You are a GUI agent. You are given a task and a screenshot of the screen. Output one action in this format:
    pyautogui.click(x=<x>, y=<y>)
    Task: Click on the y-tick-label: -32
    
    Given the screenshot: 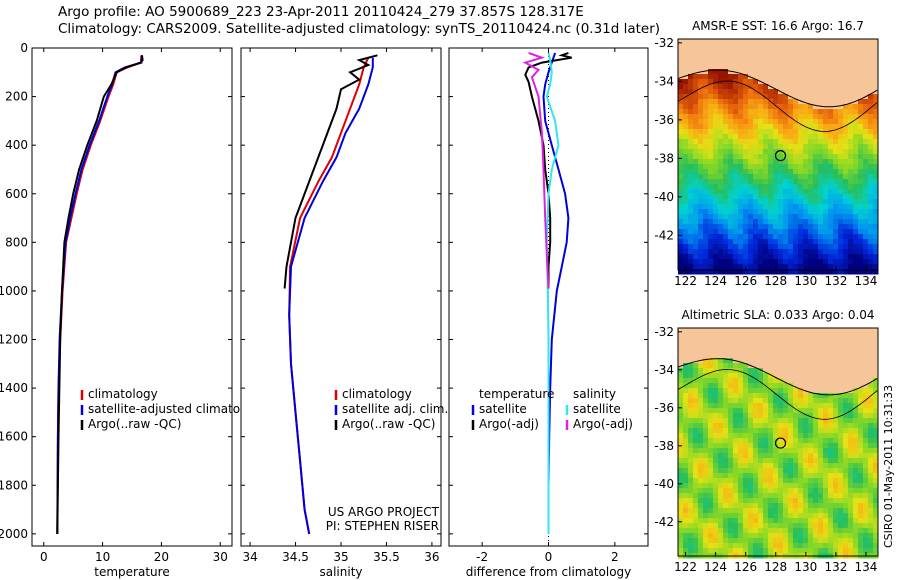 What is the action you would take?
    pyautogui.click(x=664, y=43)
    